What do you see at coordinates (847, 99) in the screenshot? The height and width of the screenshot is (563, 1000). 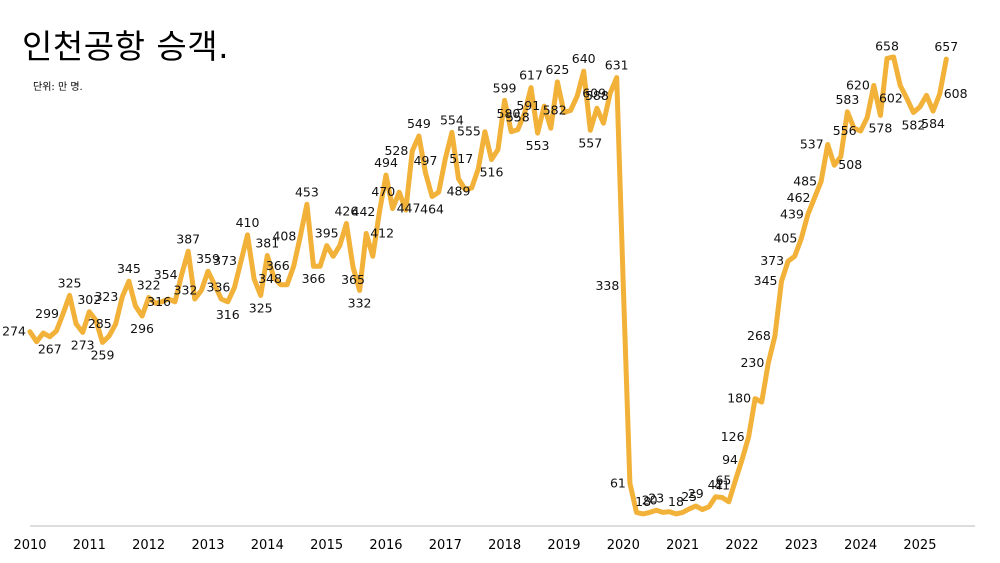 I see `data-label: 583` at bounding box center [847, 99].